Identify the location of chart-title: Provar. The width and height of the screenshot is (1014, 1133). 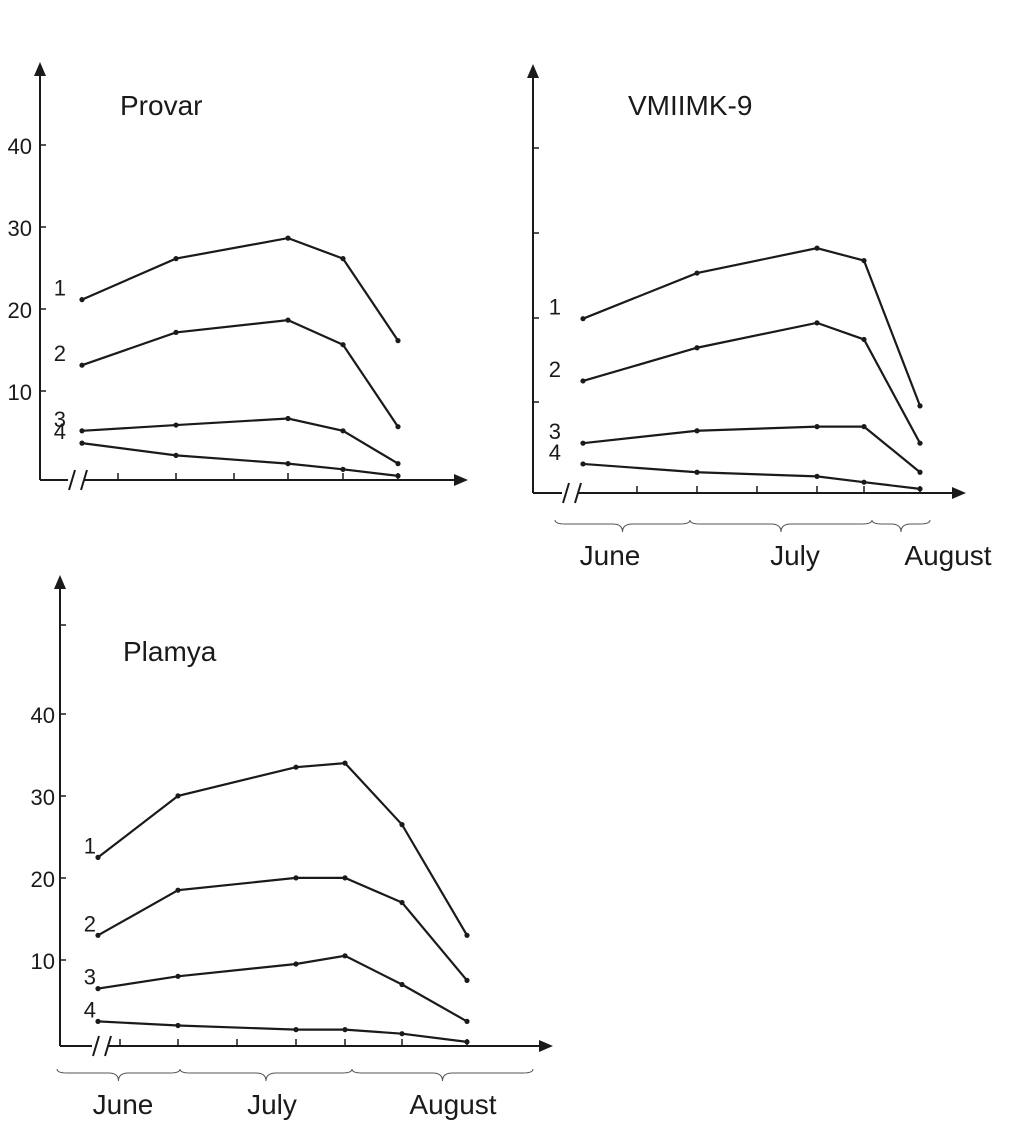
(161, 105).